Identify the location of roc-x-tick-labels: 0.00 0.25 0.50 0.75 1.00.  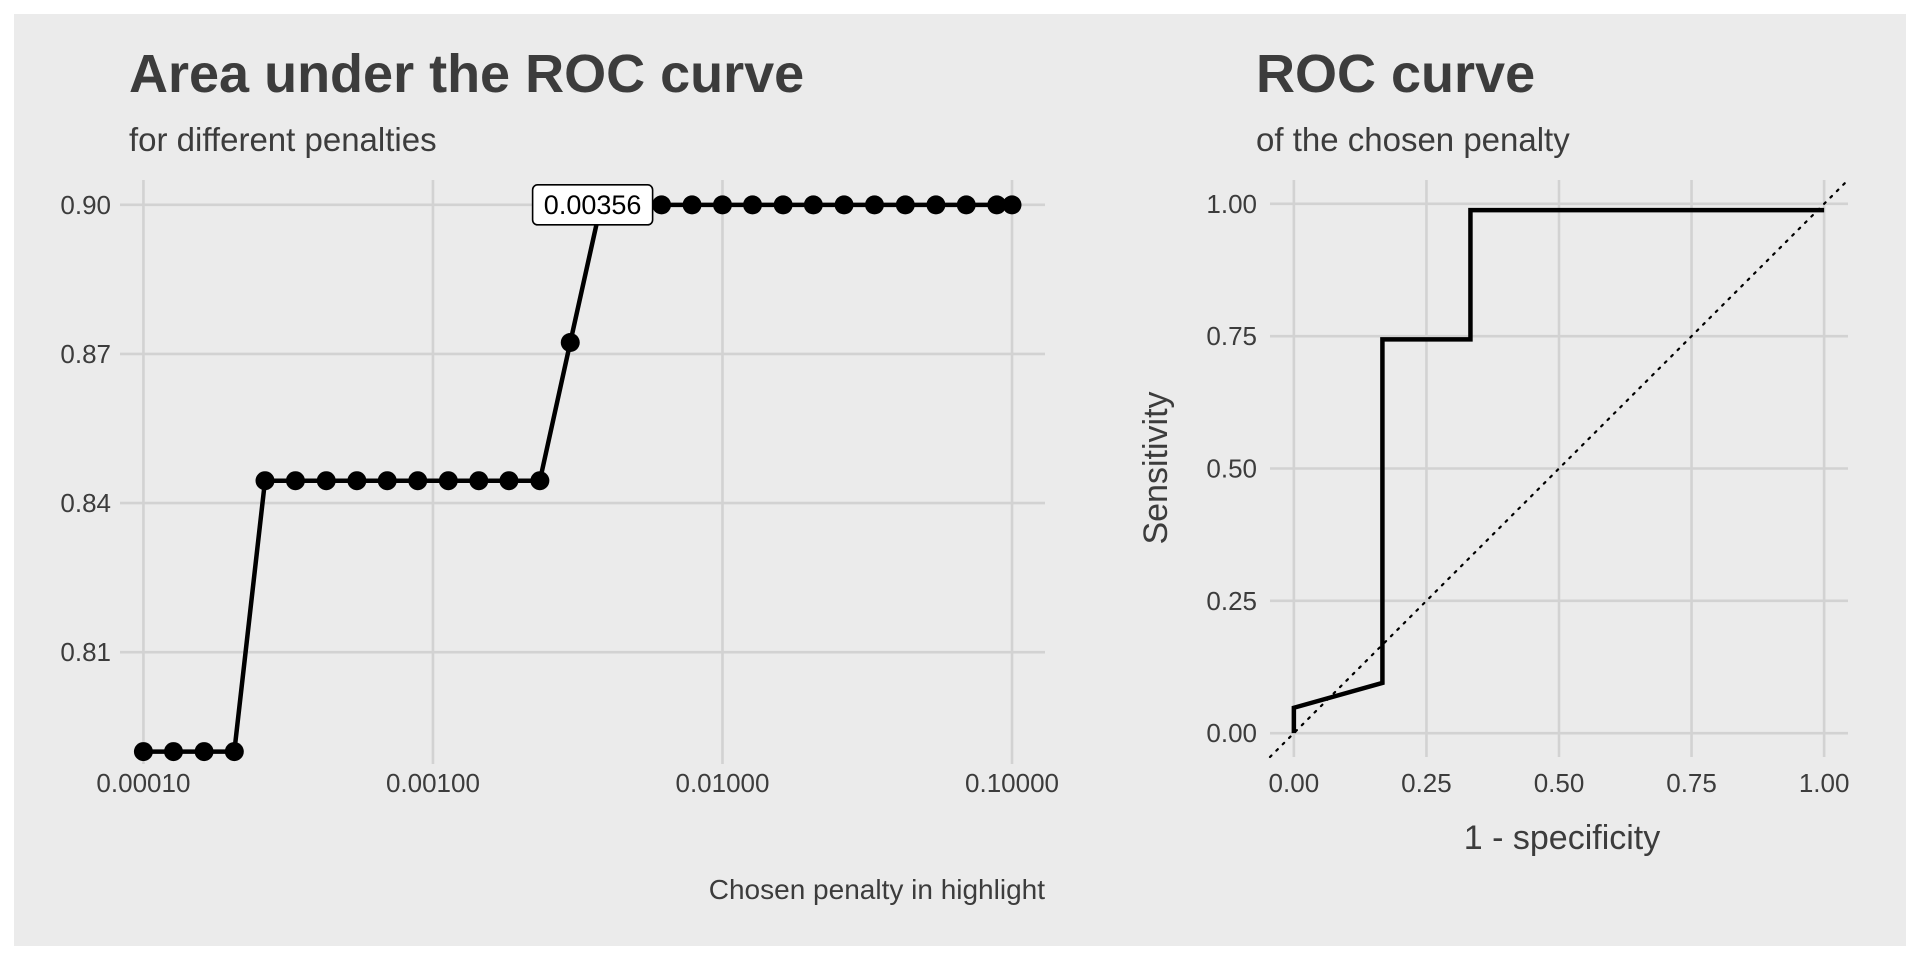
(1559, 783).